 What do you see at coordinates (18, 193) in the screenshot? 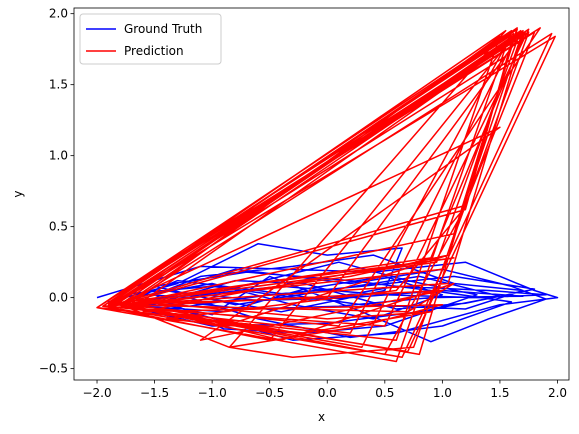
I see `y-axis-label: y` at bounding box center [18, 193].